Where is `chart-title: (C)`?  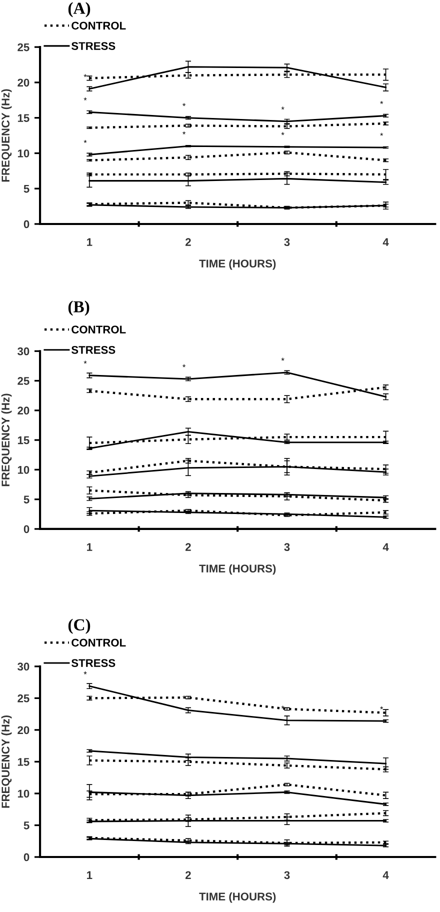
chart-title: (C) is located at coordinates (79, 626).